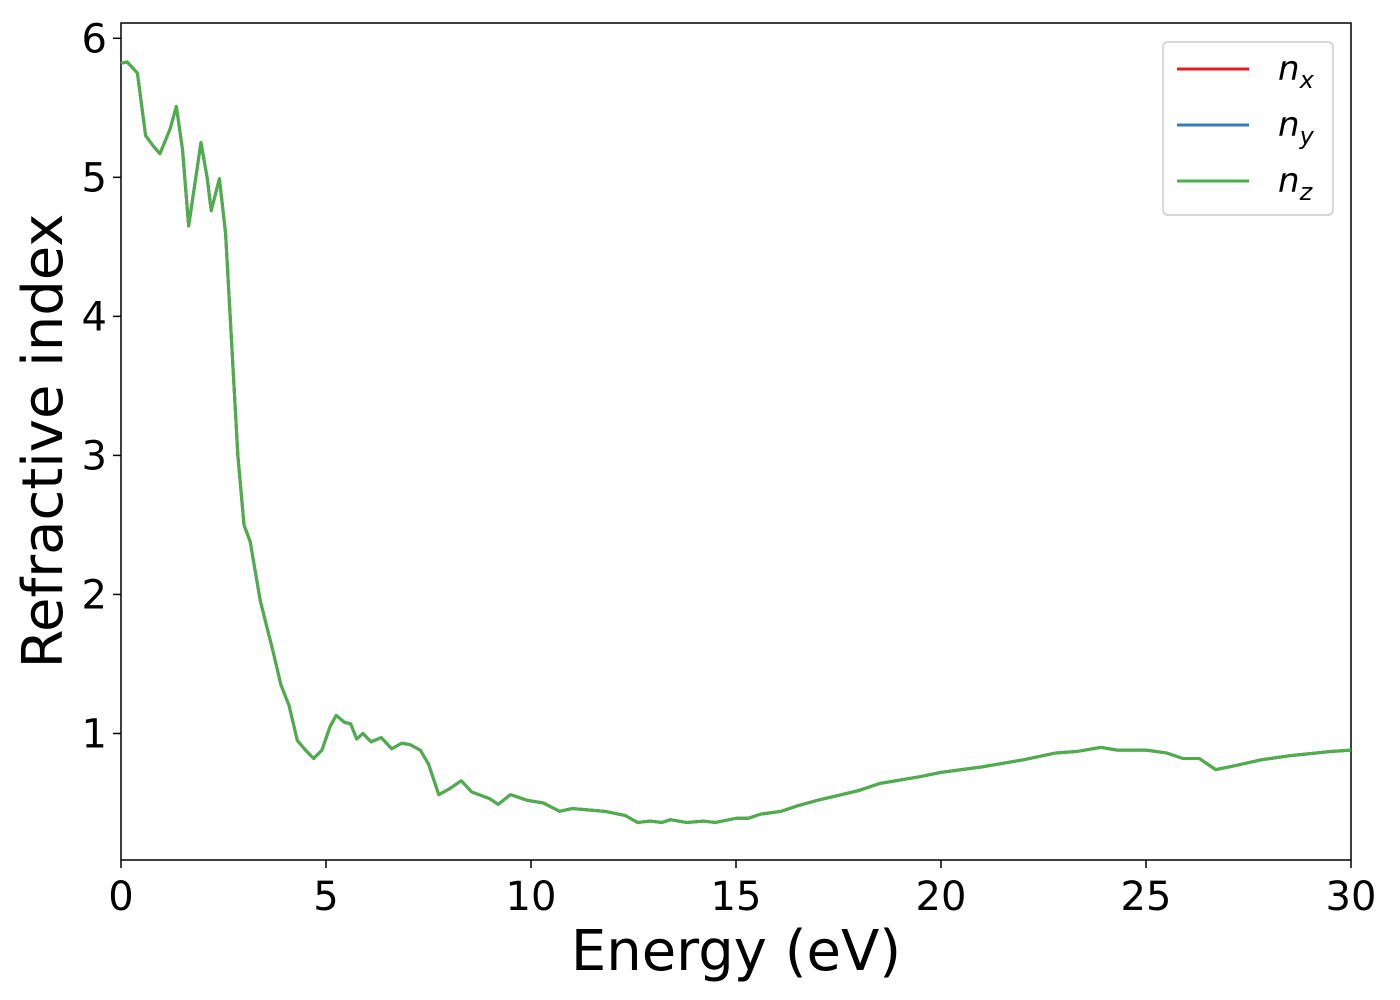  Describe the element at coordinates (941, 897) in the screenshot. I see `x-tick-label: 20` at that location.